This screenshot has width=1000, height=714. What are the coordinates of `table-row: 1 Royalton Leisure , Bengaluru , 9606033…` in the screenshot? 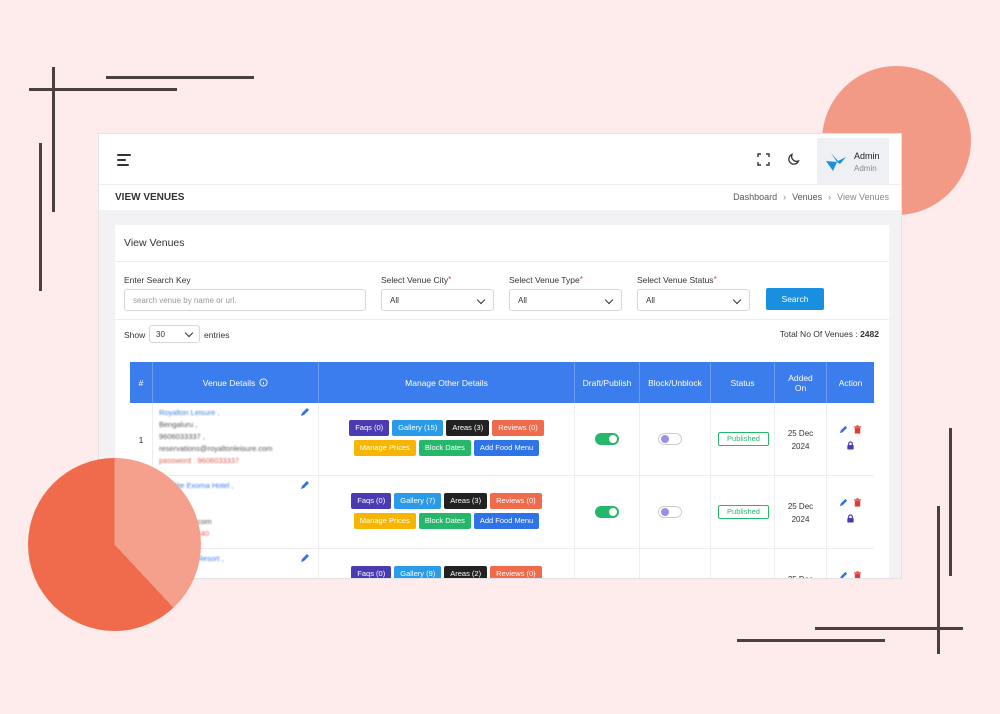 It's located at (502, 439).